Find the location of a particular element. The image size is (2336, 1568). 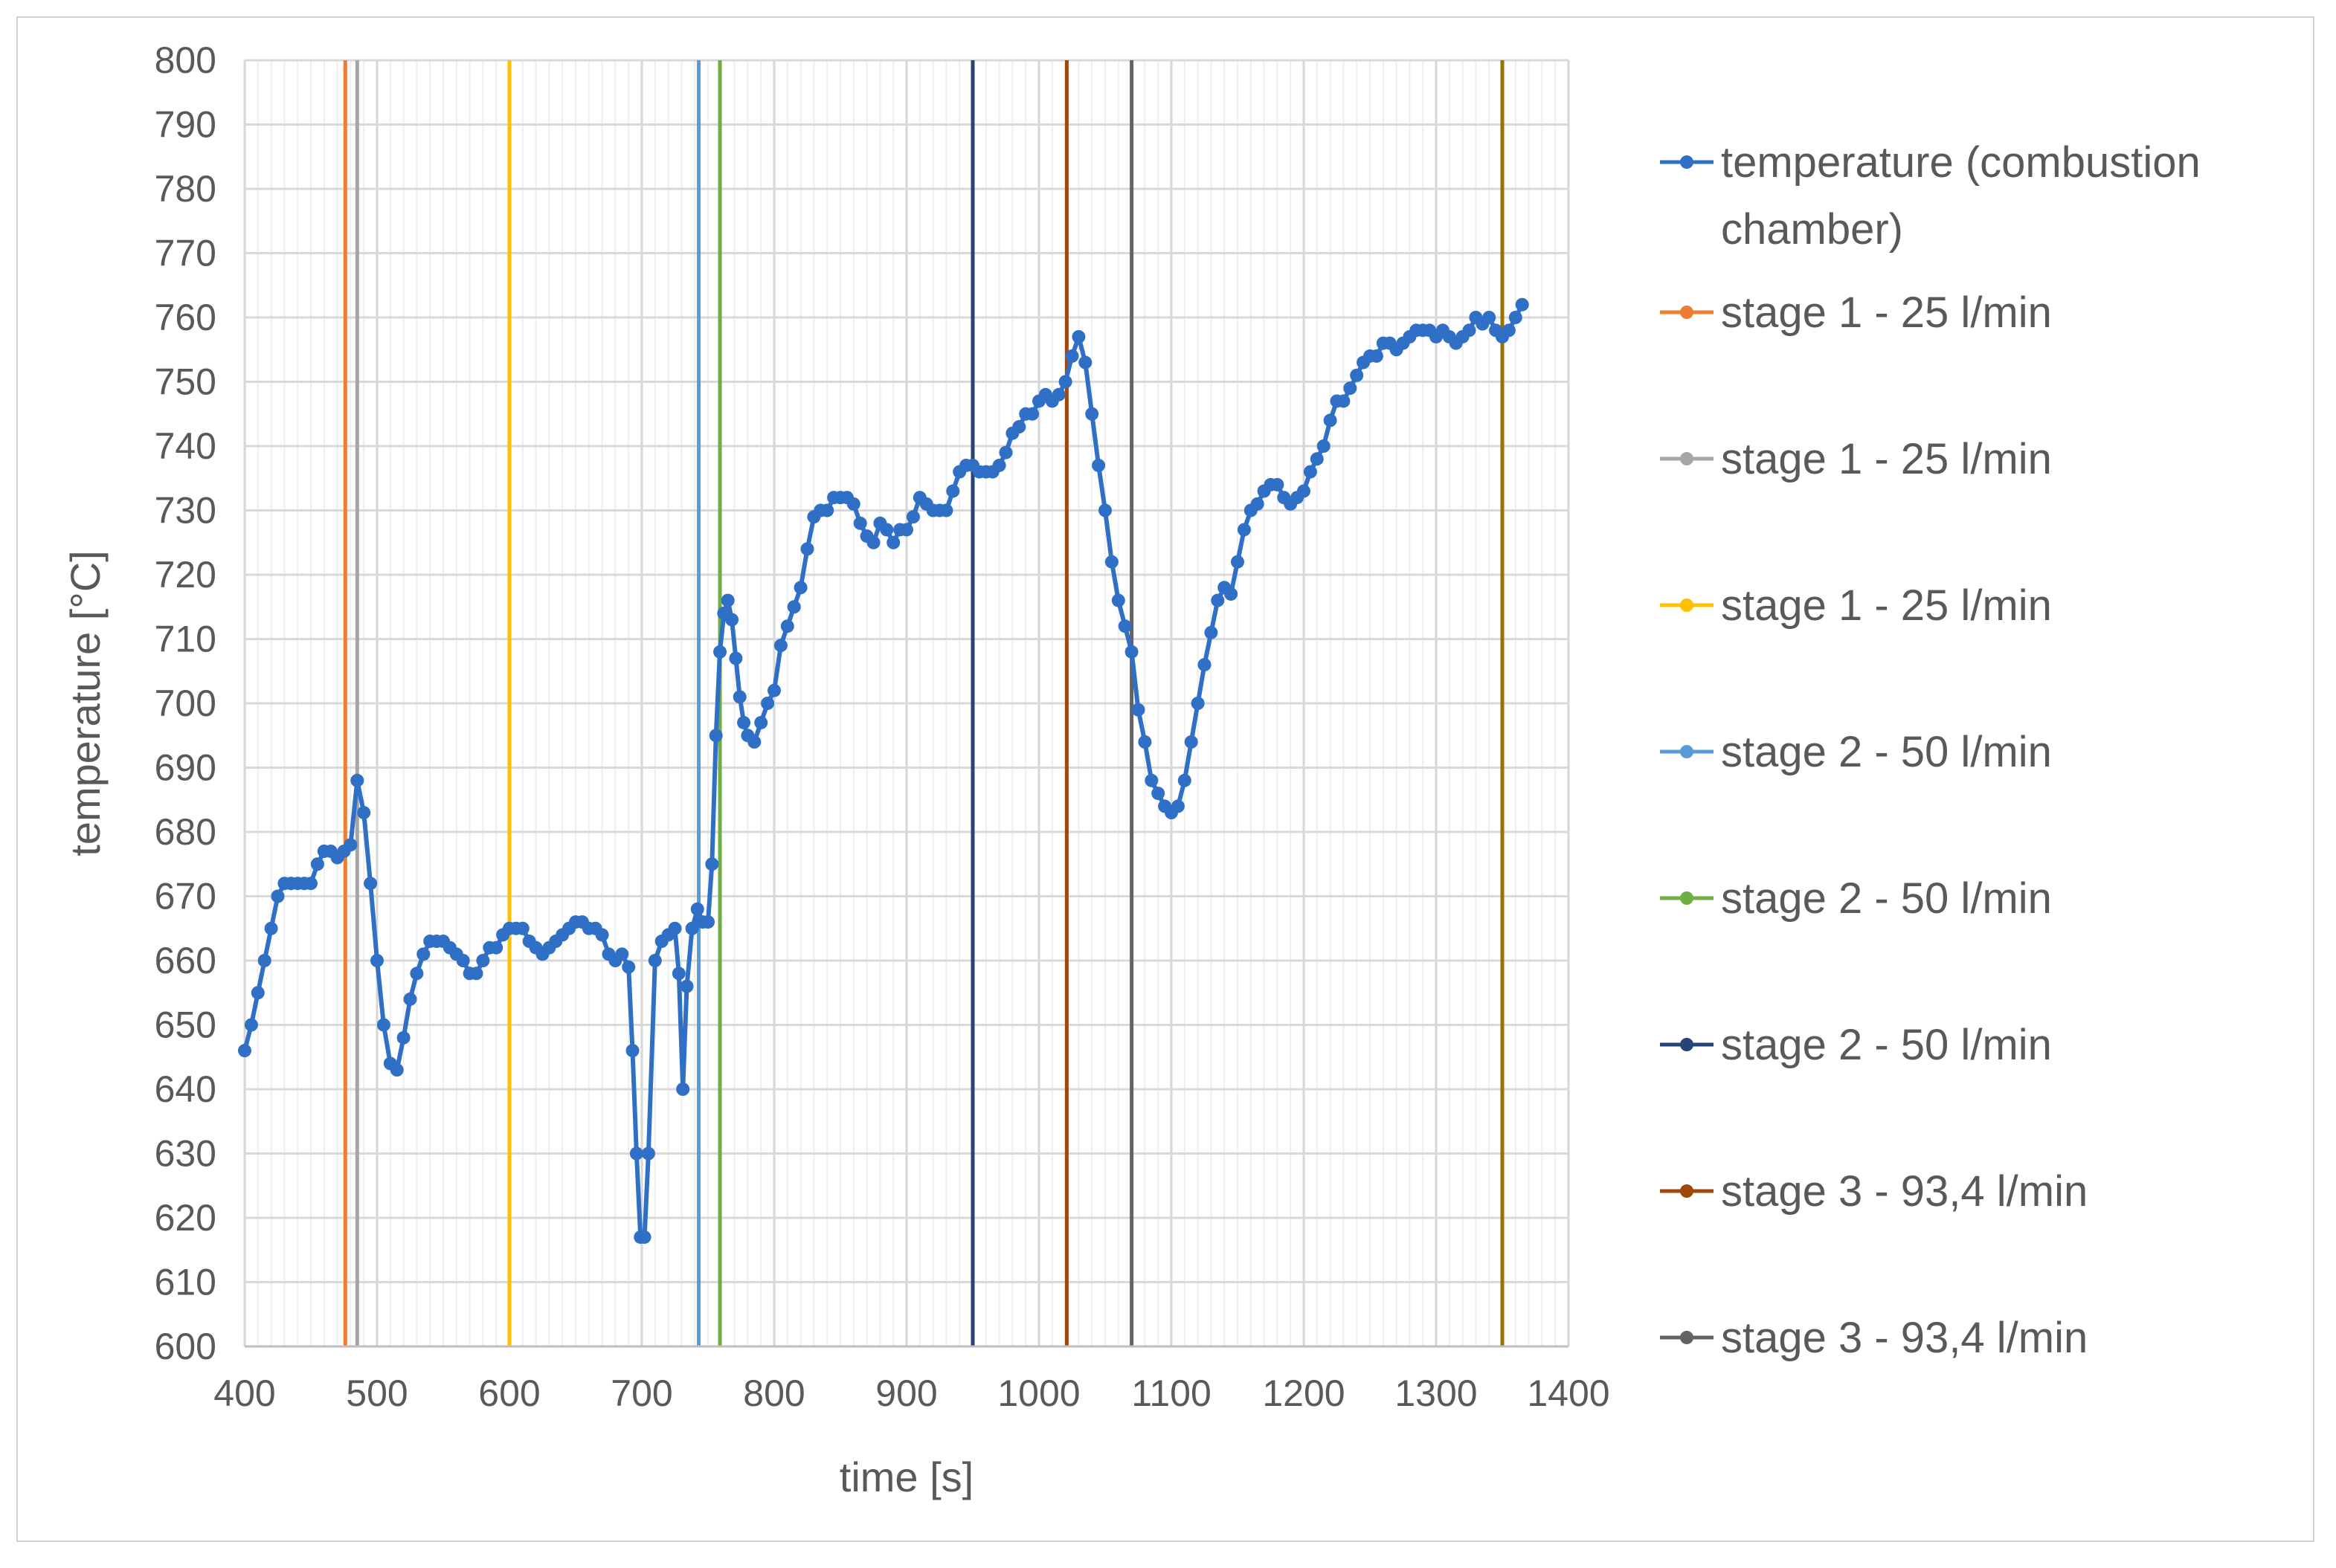

y-axis-title: temperature [°C] is located at coordinates (85, 703).